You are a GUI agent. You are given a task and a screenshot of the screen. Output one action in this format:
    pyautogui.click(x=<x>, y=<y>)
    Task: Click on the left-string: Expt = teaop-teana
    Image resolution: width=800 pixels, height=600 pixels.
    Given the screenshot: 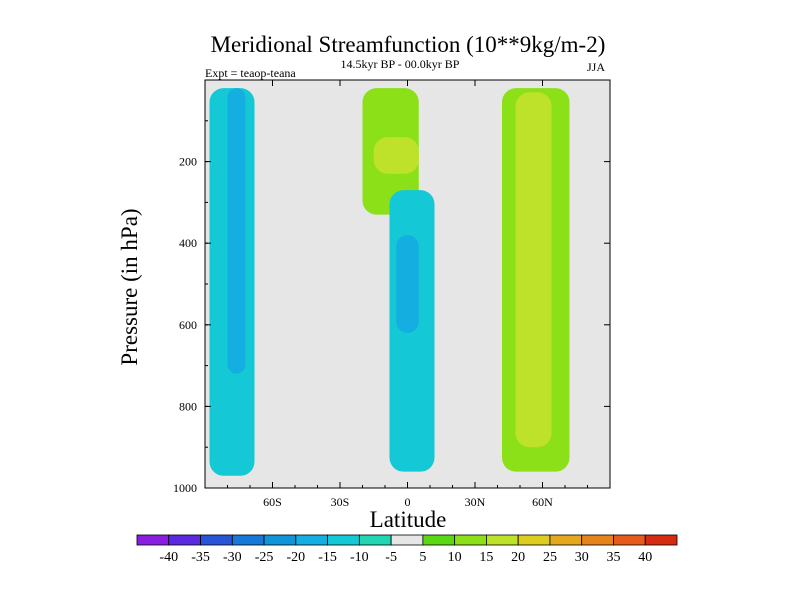 What is the action you would take?
    pyautogui.click(x=250, y=73)
    